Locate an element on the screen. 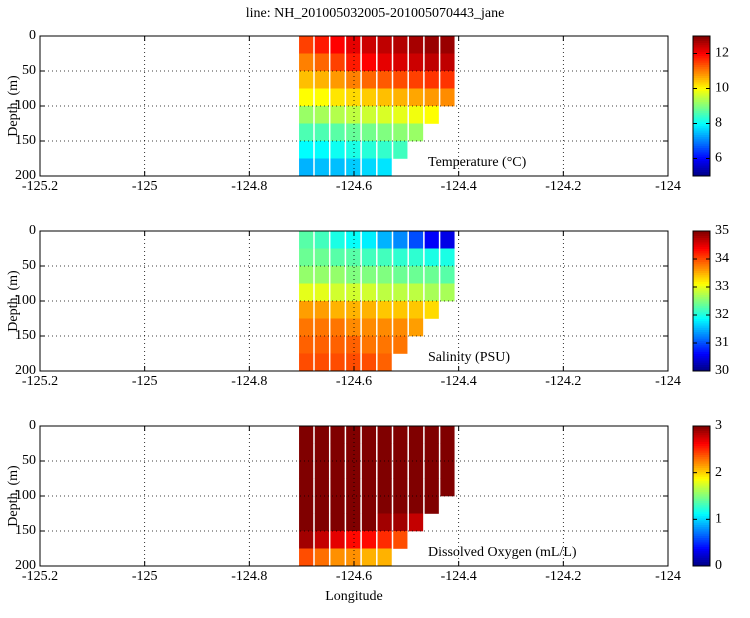 The image size is (750, 618). colorbar-tick-label: 31 is located at coordinates (722, 342).